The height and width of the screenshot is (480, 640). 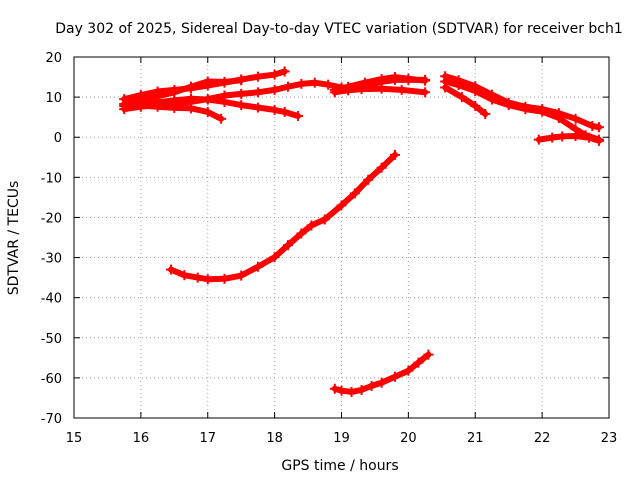 I want to click on series-sat-l, so click(x=282, y=217).